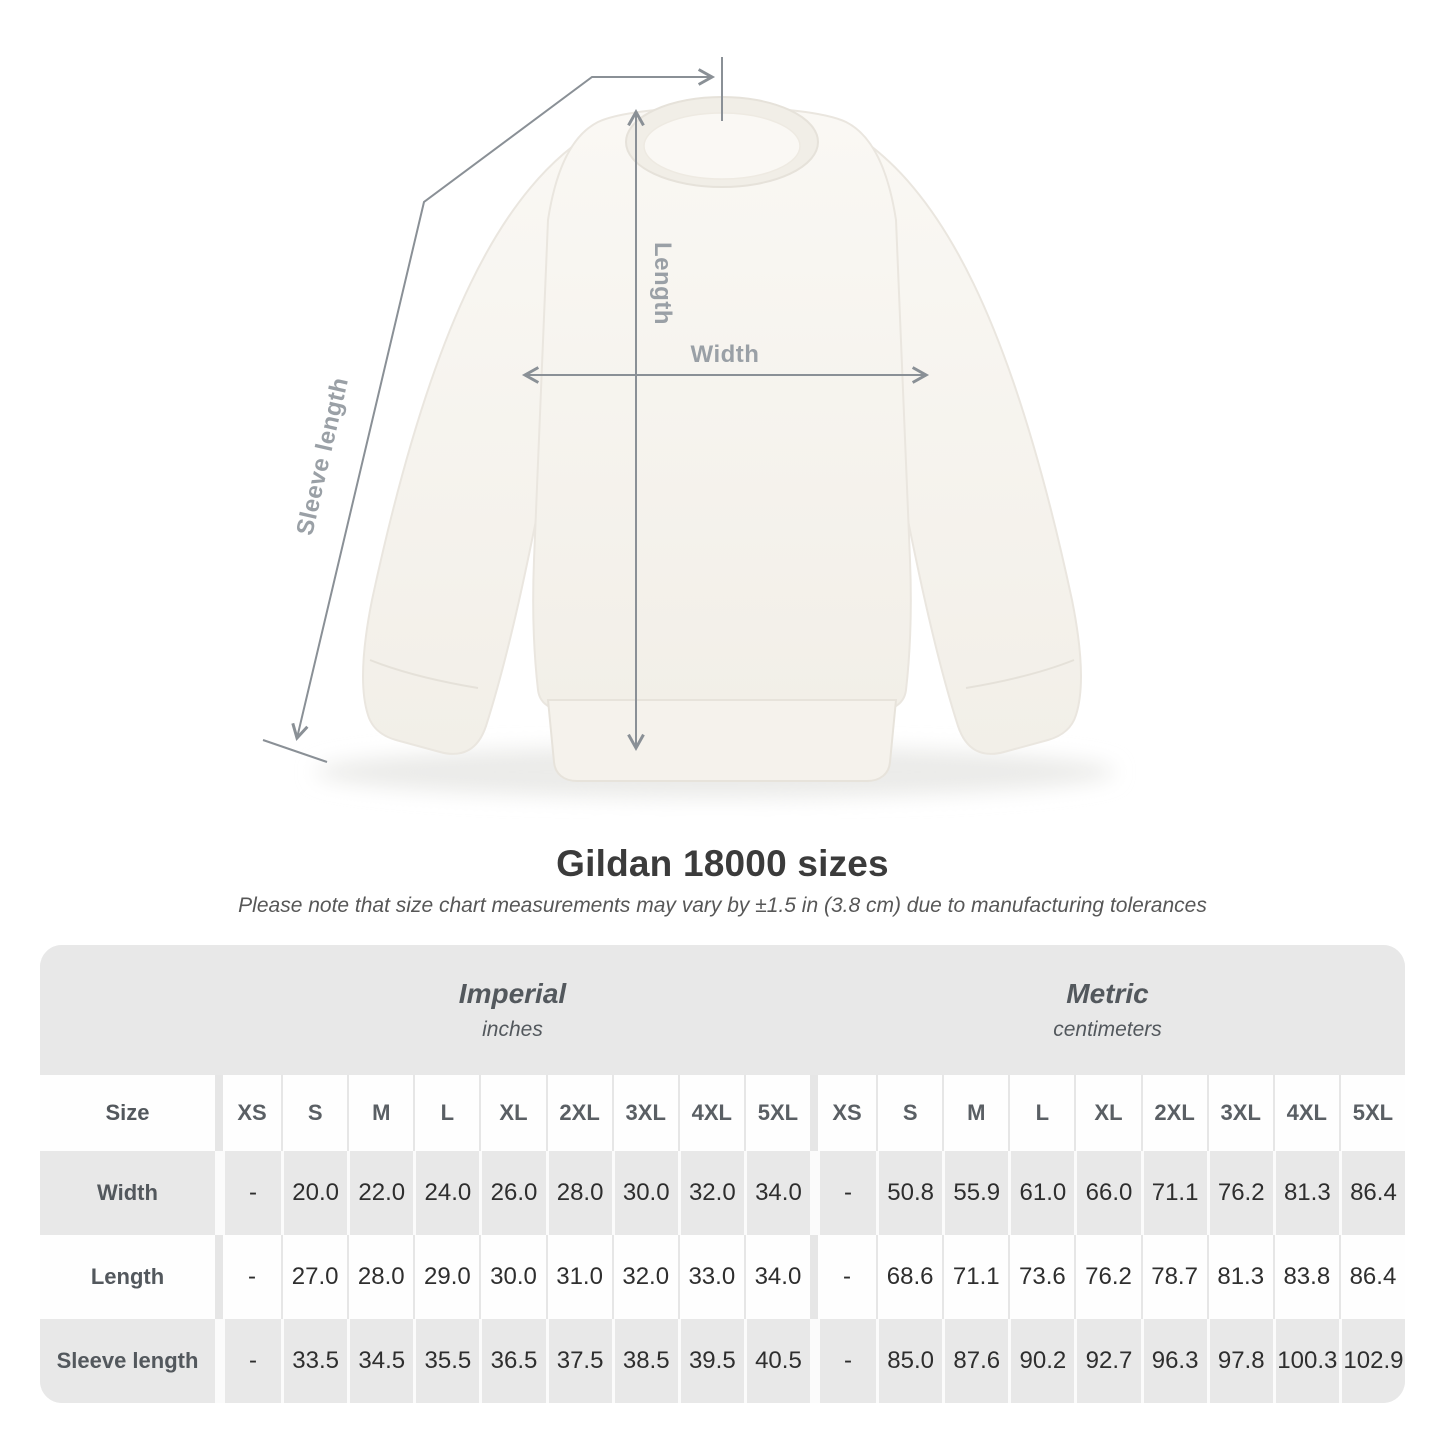  I want to click on measurement-row-label: Width, so click(127, 1193).